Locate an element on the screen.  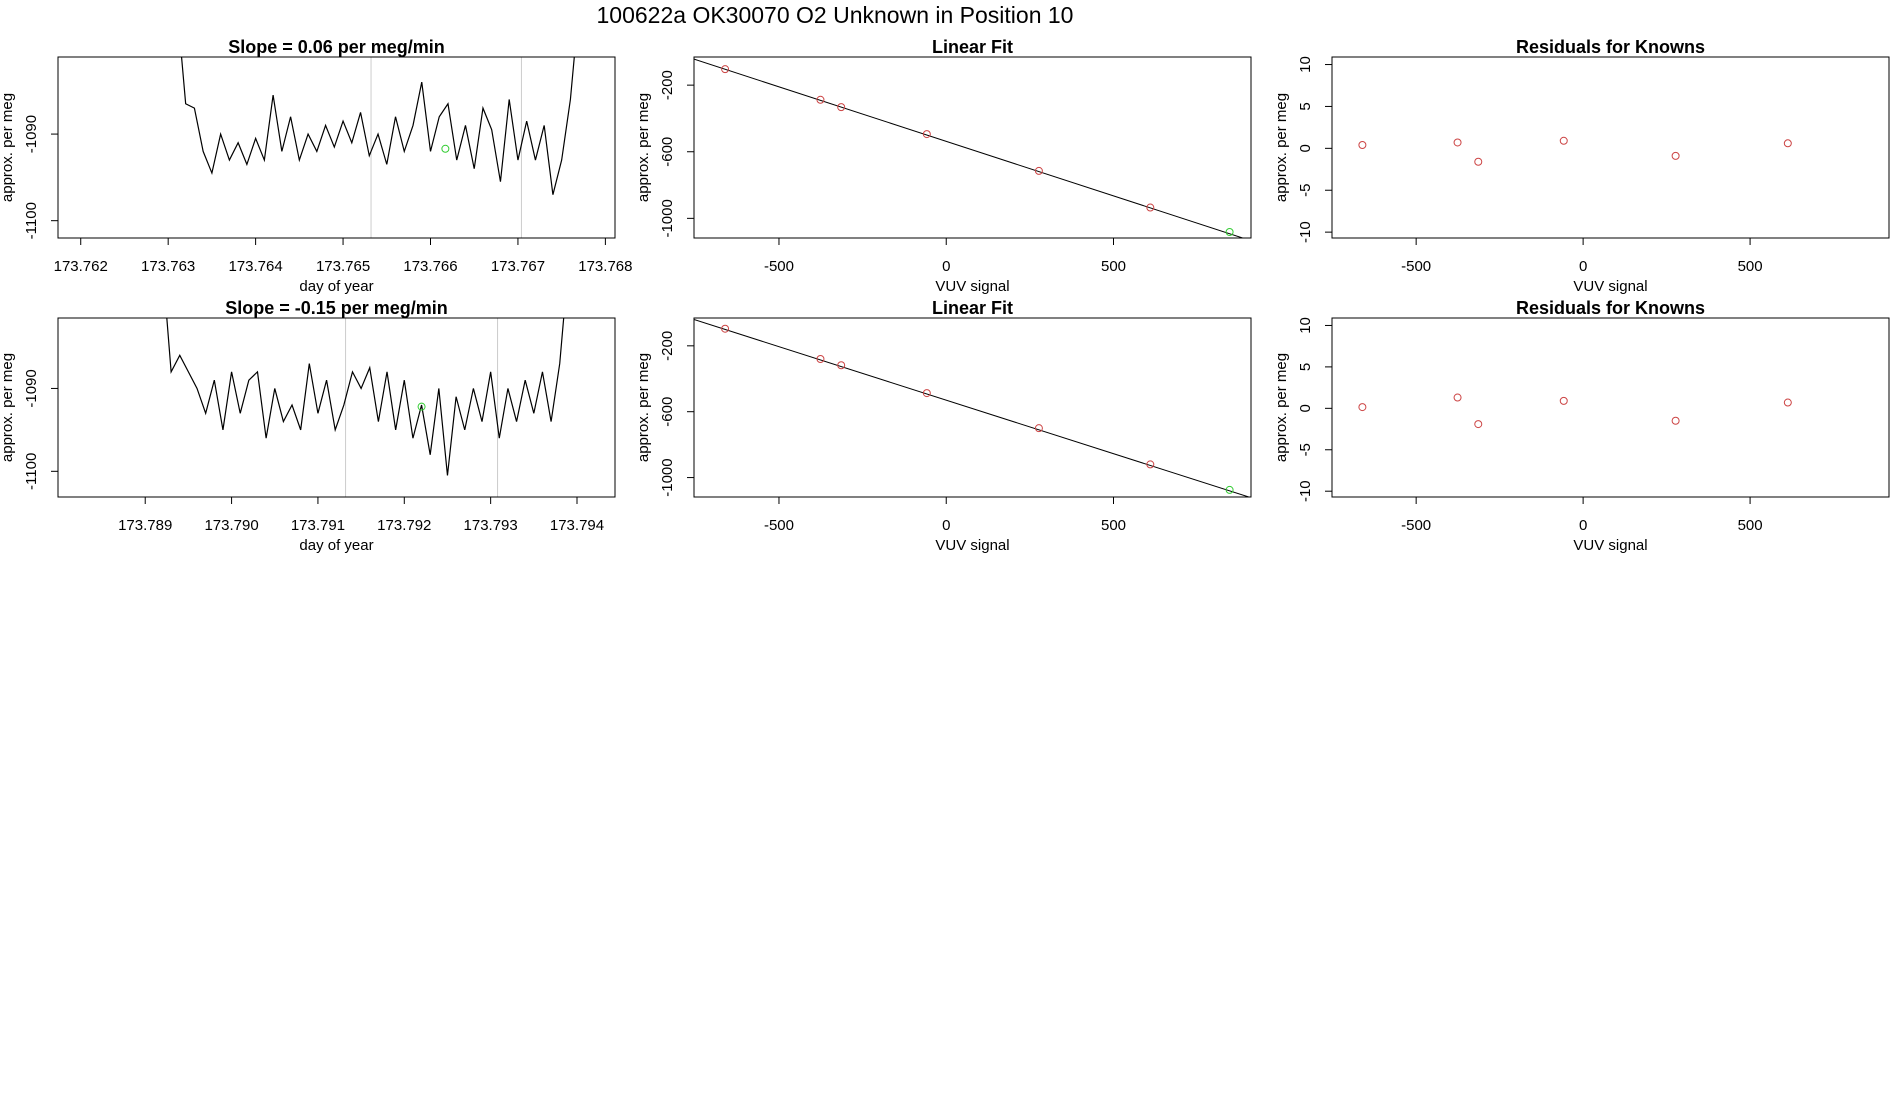
x-tick-label: 173.791 is located at coordinates (318, 525).